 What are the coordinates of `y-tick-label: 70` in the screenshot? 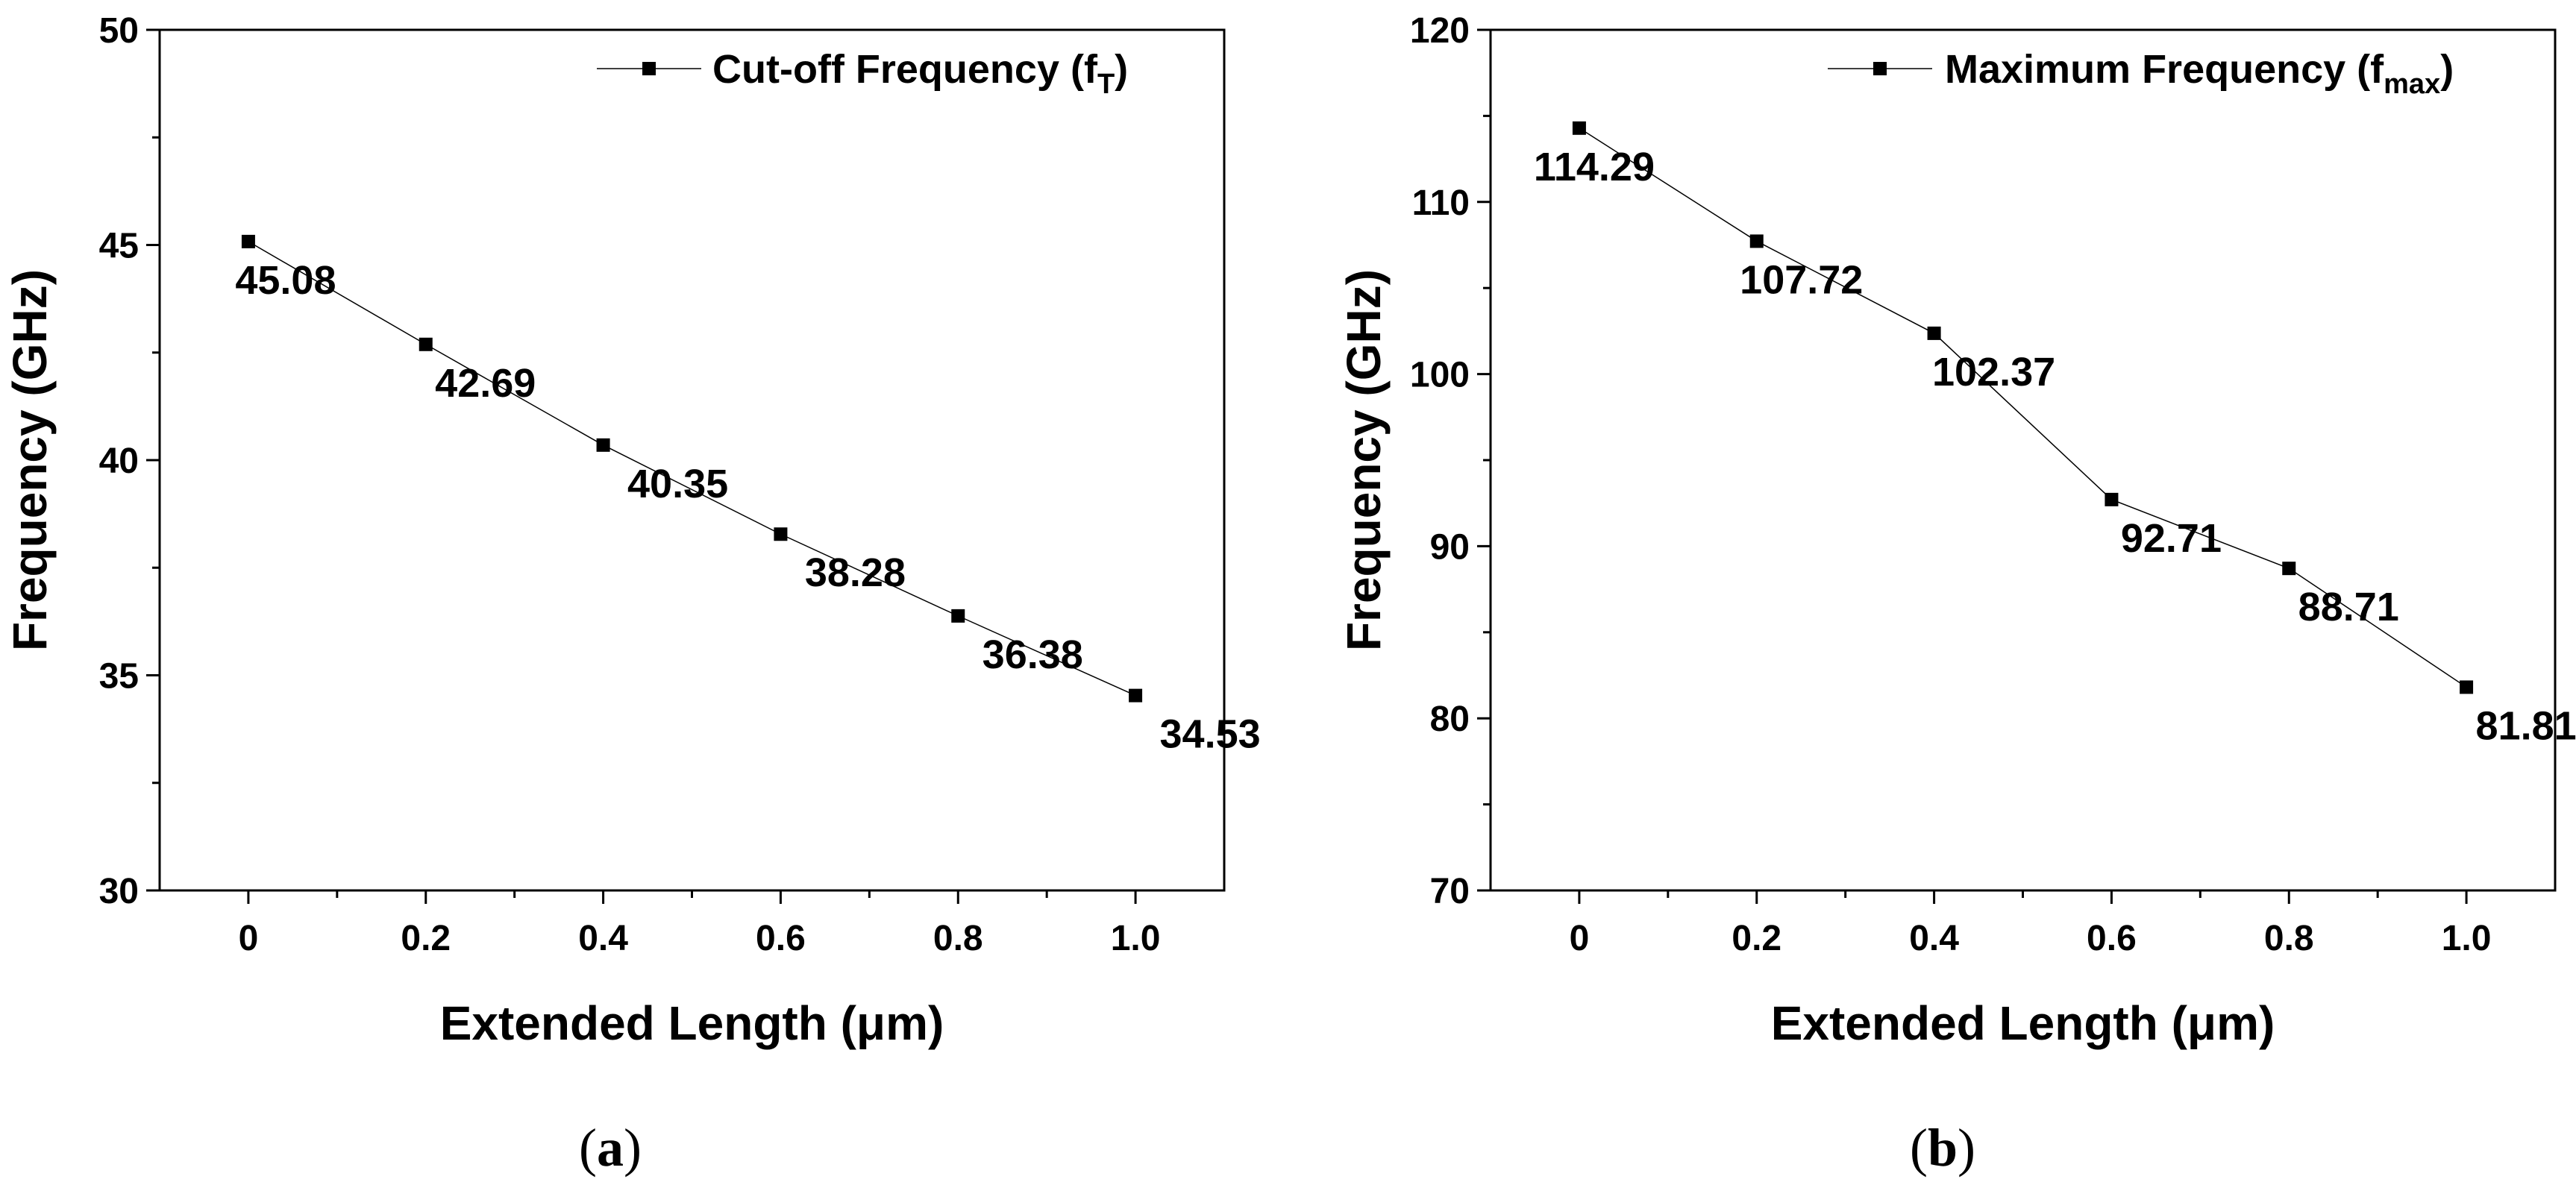 It's located at (1450, 891).